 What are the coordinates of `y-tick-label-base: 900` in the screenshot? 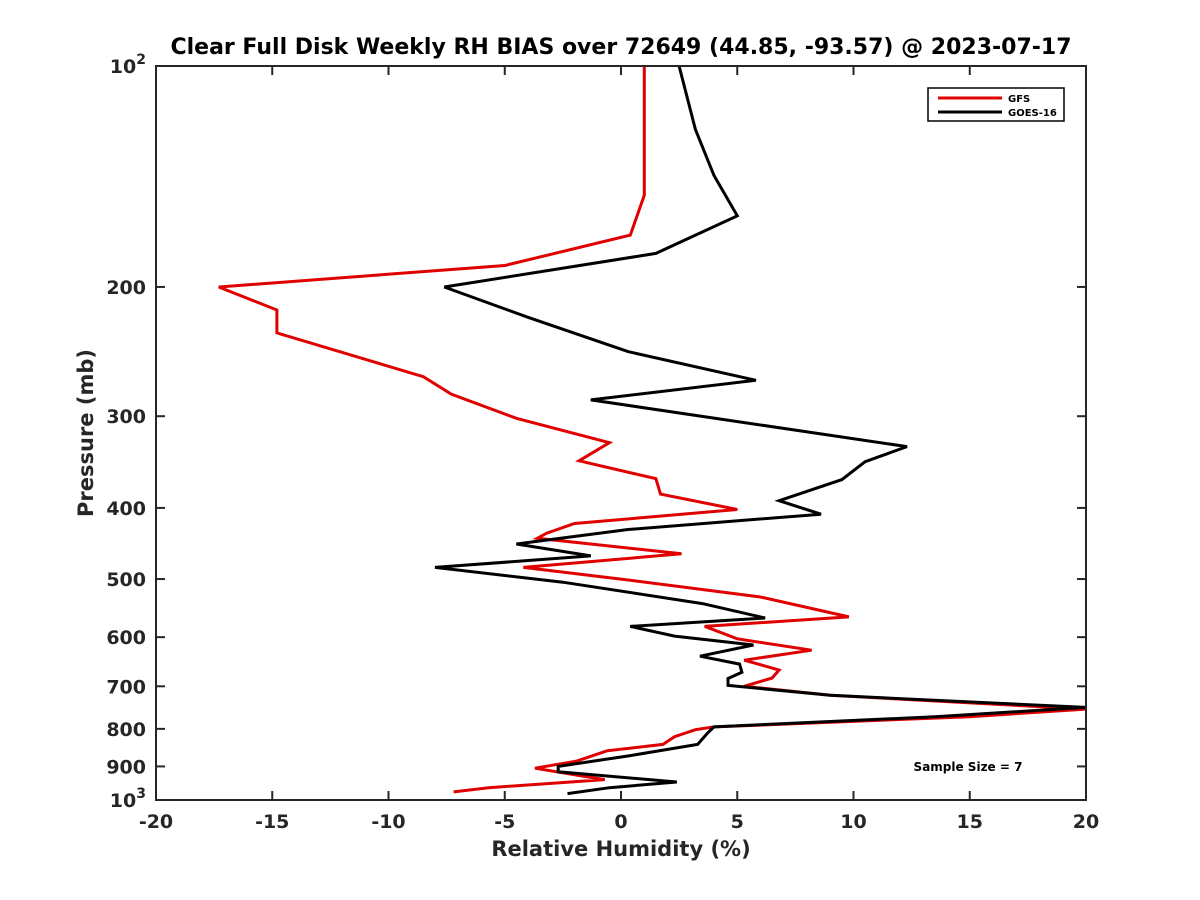 It's located at (126, 767).